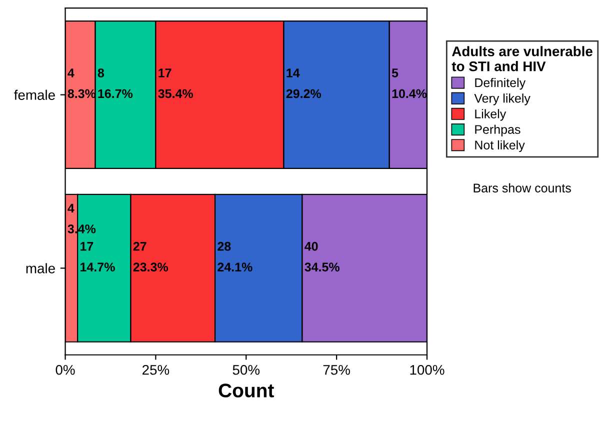  I want to click on data-label: 40 34.5%, so click(322, 257).